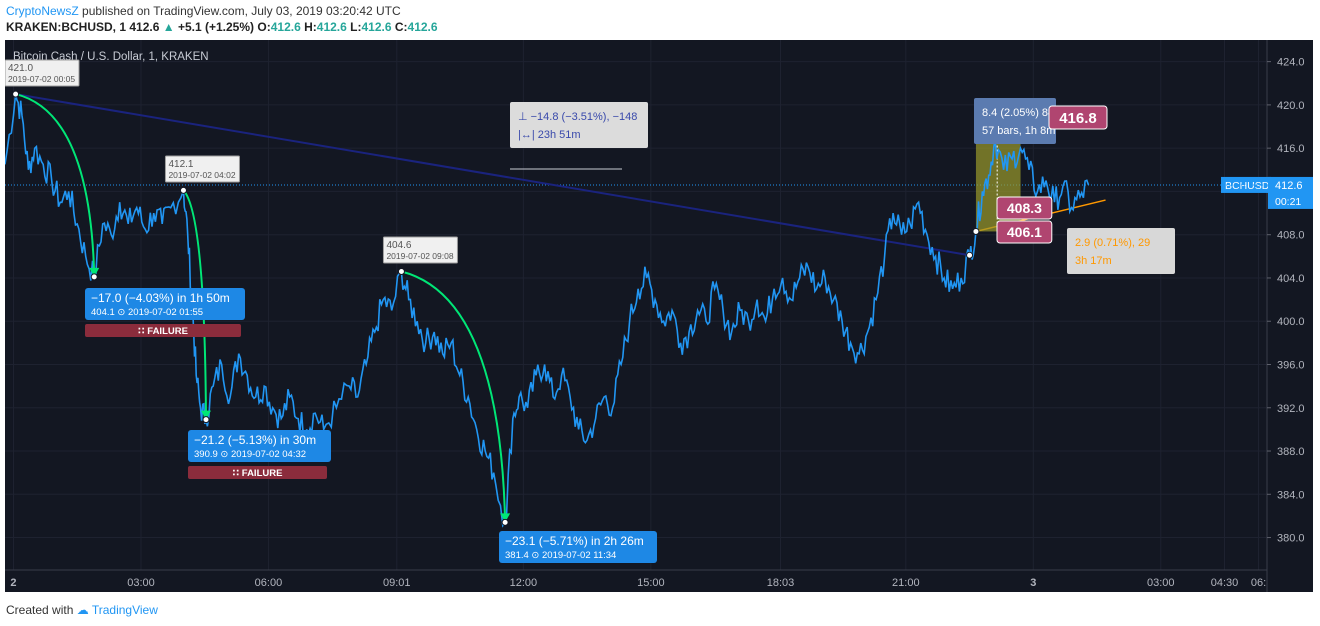 The height and width of the screenshot is (626, 1320). Describe the element at coordinates (124, 610) in the screenshot. I see `tradingview-link: TradingView` at that location.